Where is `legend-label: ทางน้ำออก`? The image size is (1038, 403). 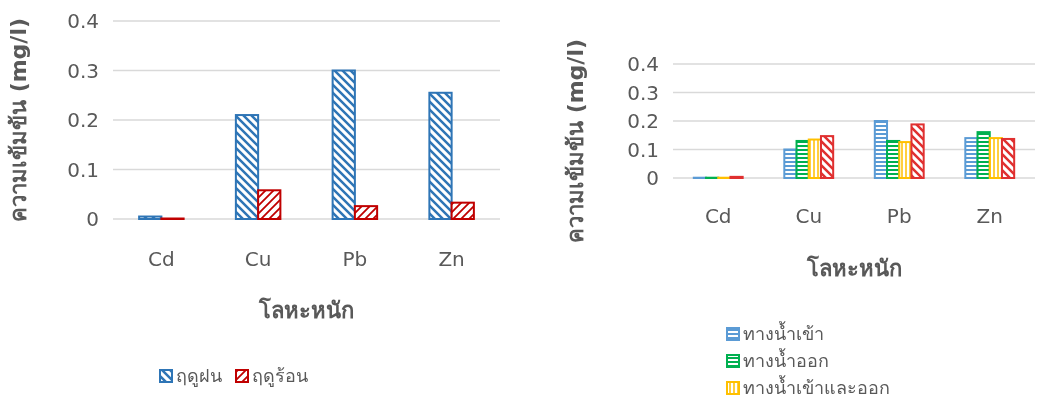
legend-label: ทางน้ำออก is located at coordinates (786, 359).